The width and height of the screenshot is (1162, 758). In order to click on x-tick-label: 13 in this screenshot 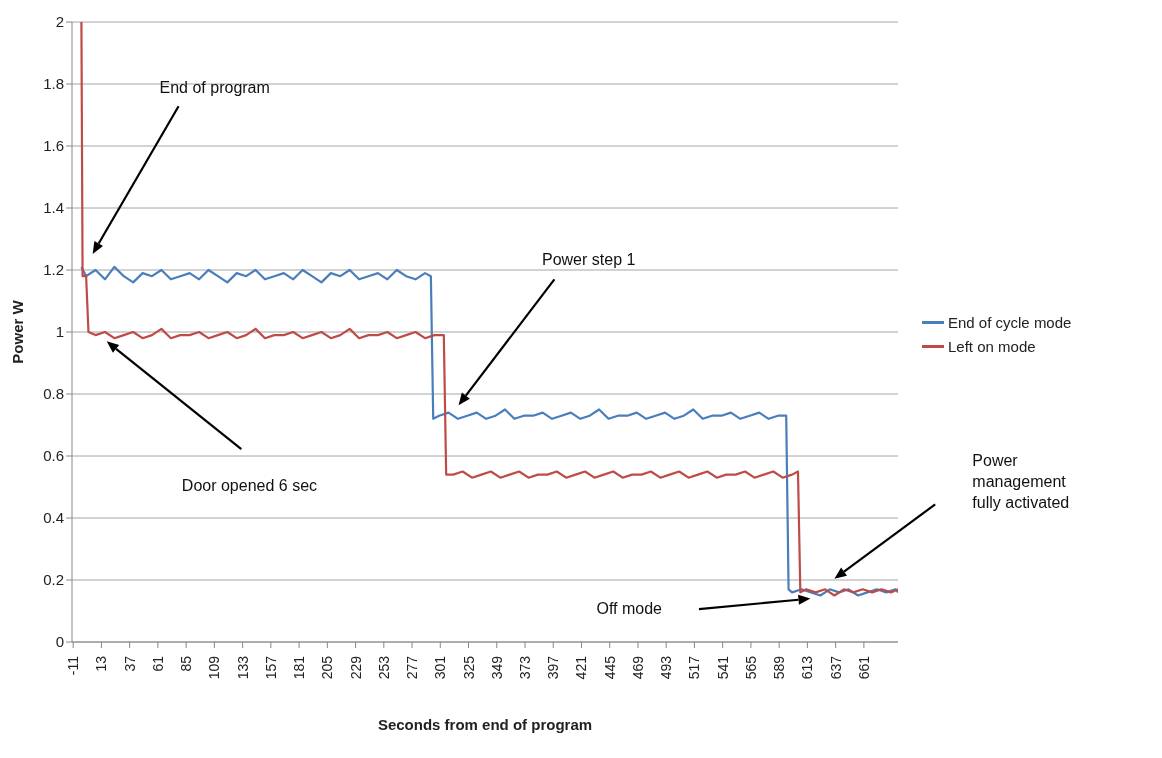, I will do `click(101, 663)`.